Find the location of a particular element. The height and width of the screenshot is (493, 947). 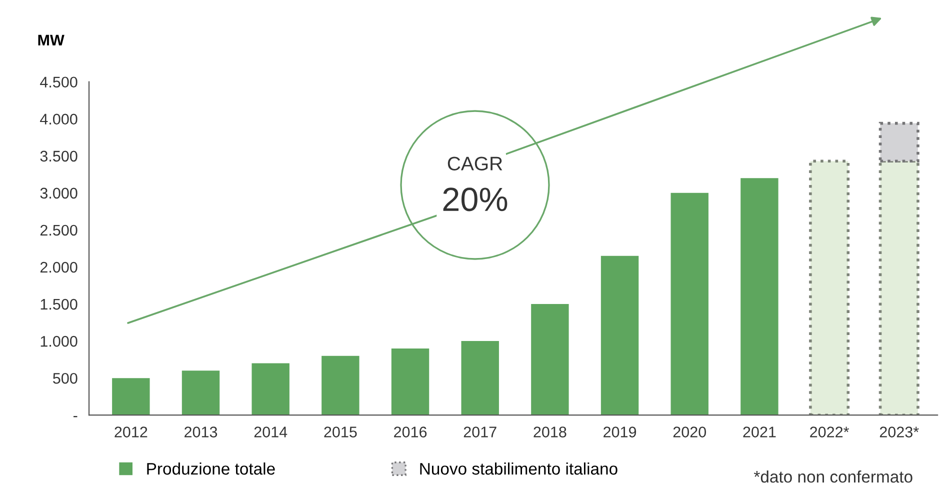

y-tick-label: 2.000 is located at coordinates (59, 267).